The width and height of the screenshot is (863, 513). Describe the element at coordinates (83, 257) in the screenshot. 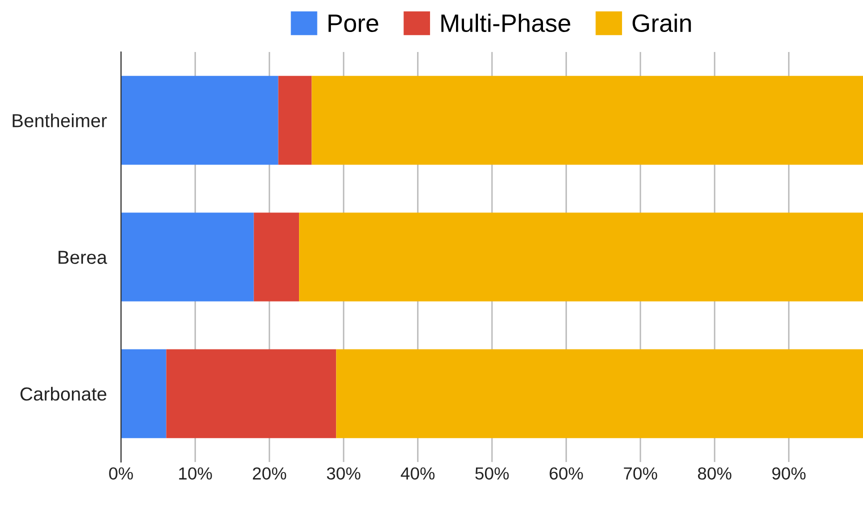

I see `y-tick-label: Berea` at that location.